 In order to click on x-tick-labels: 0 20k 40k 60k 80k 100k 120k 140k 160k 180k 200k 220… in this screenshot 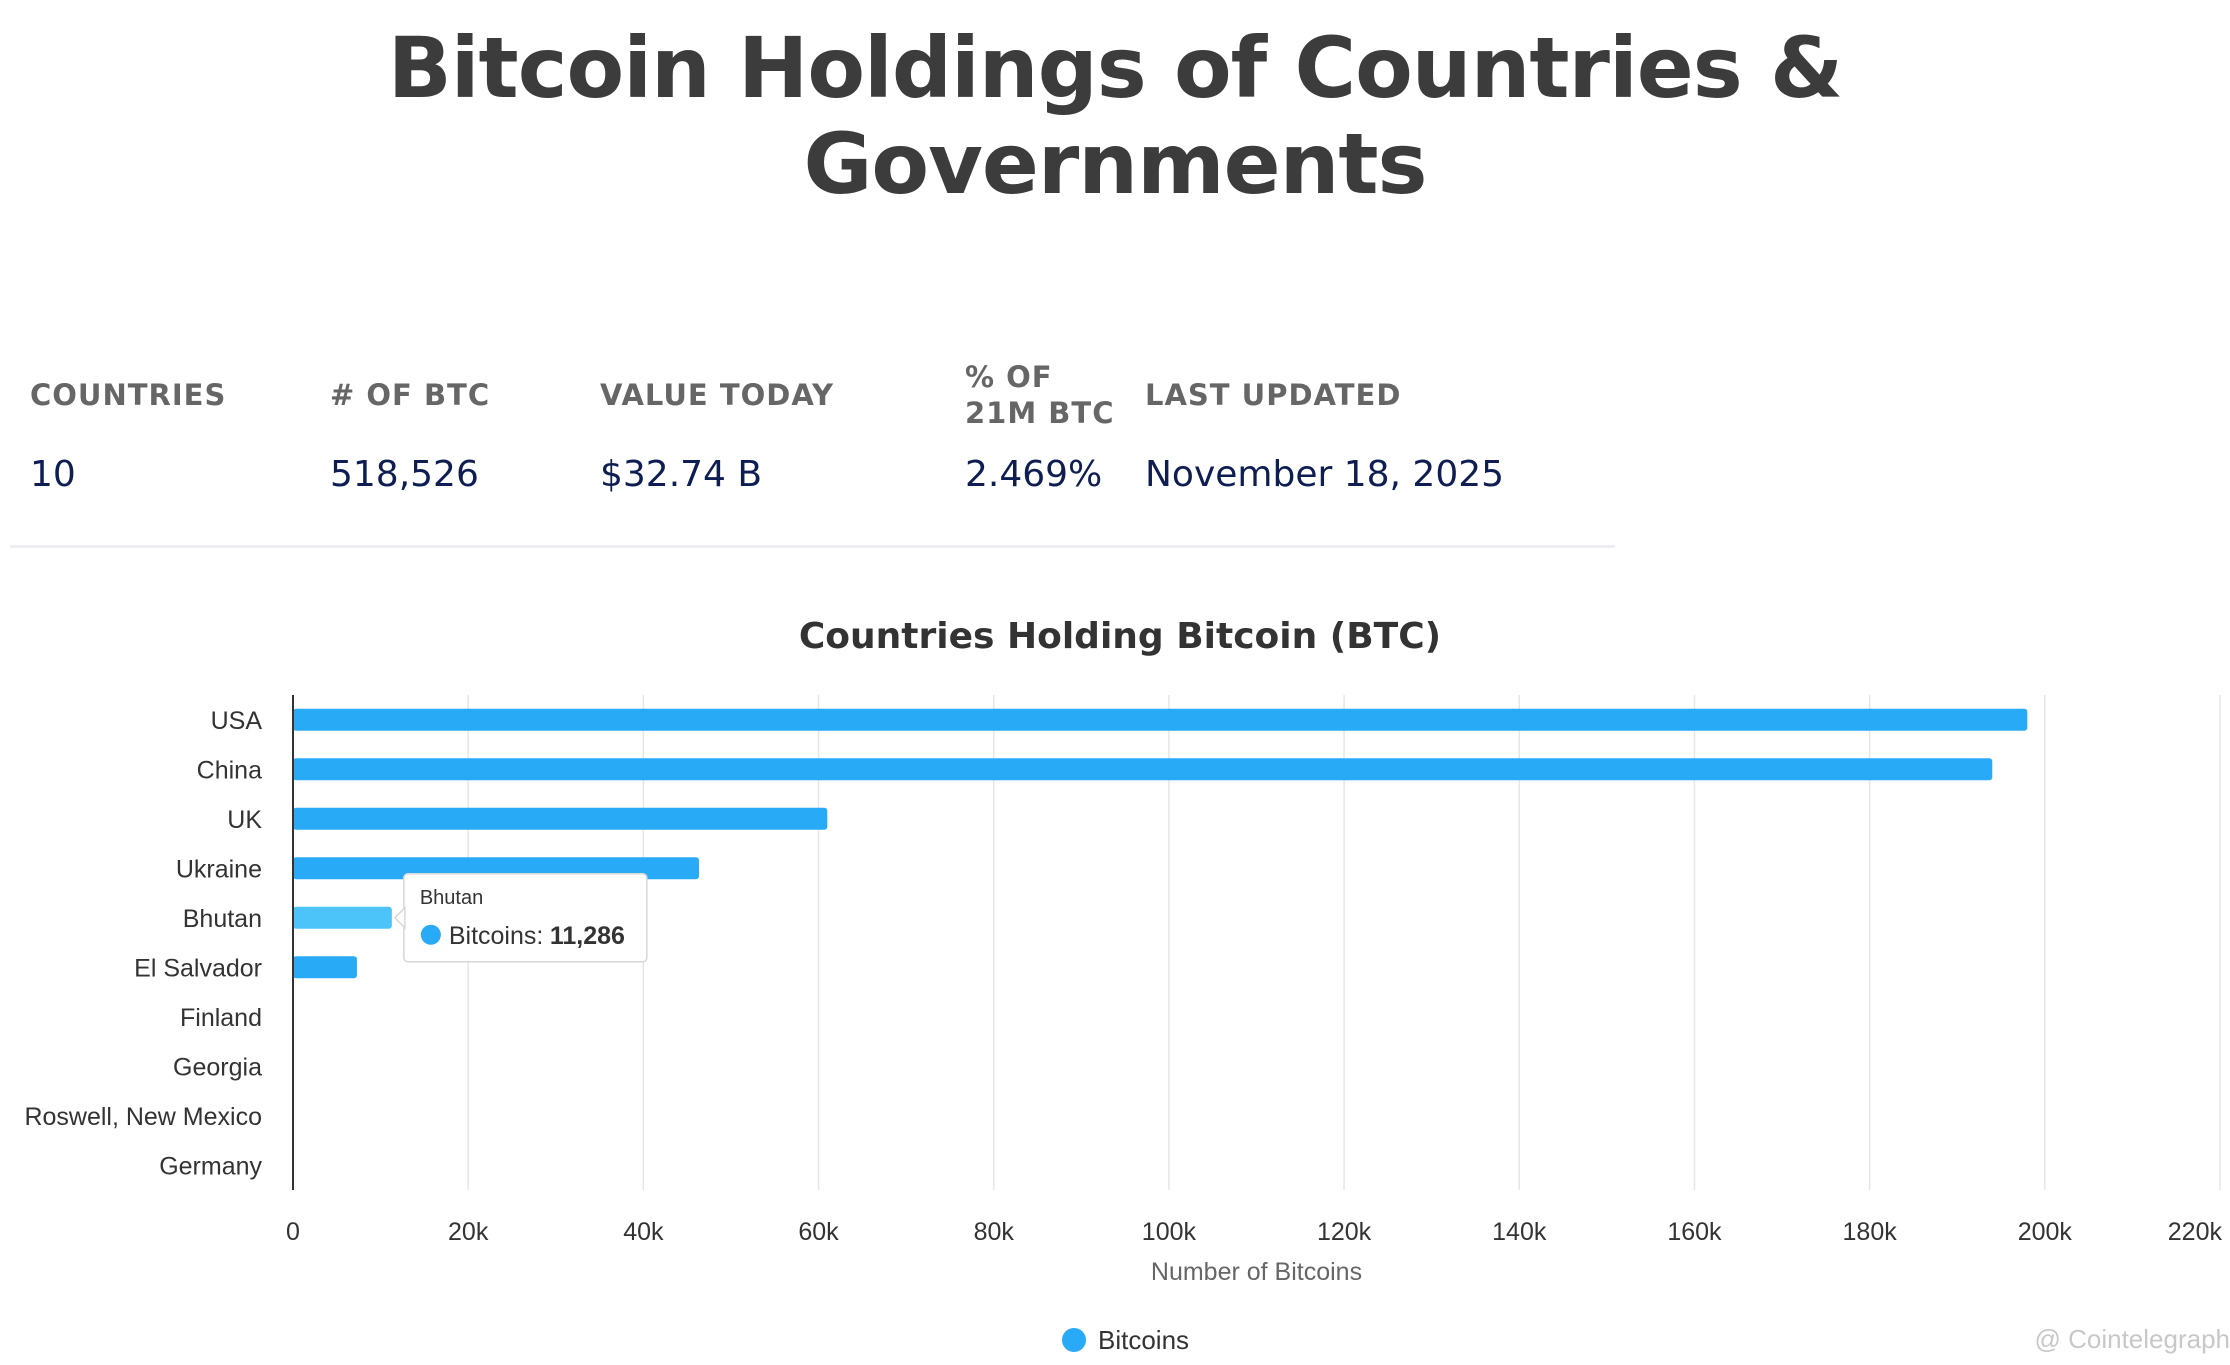, I will do `click(1254, 1232)`.